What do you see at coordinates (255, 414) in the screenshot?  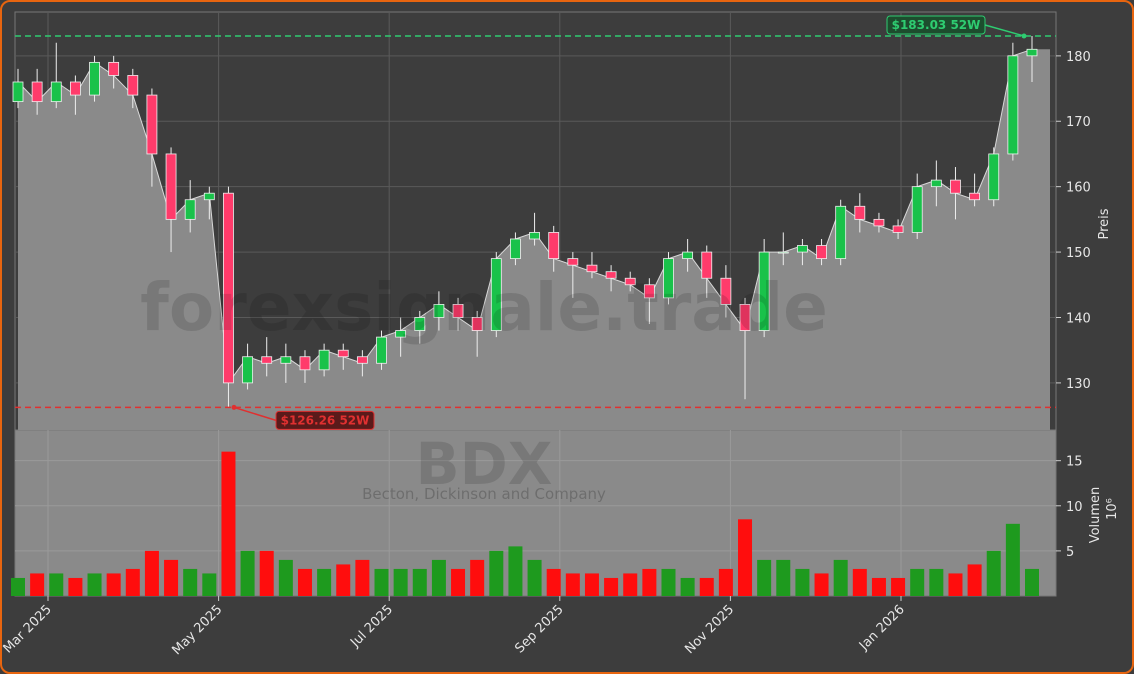 I see `annotation-arrow` at bounding box center [255, 414].